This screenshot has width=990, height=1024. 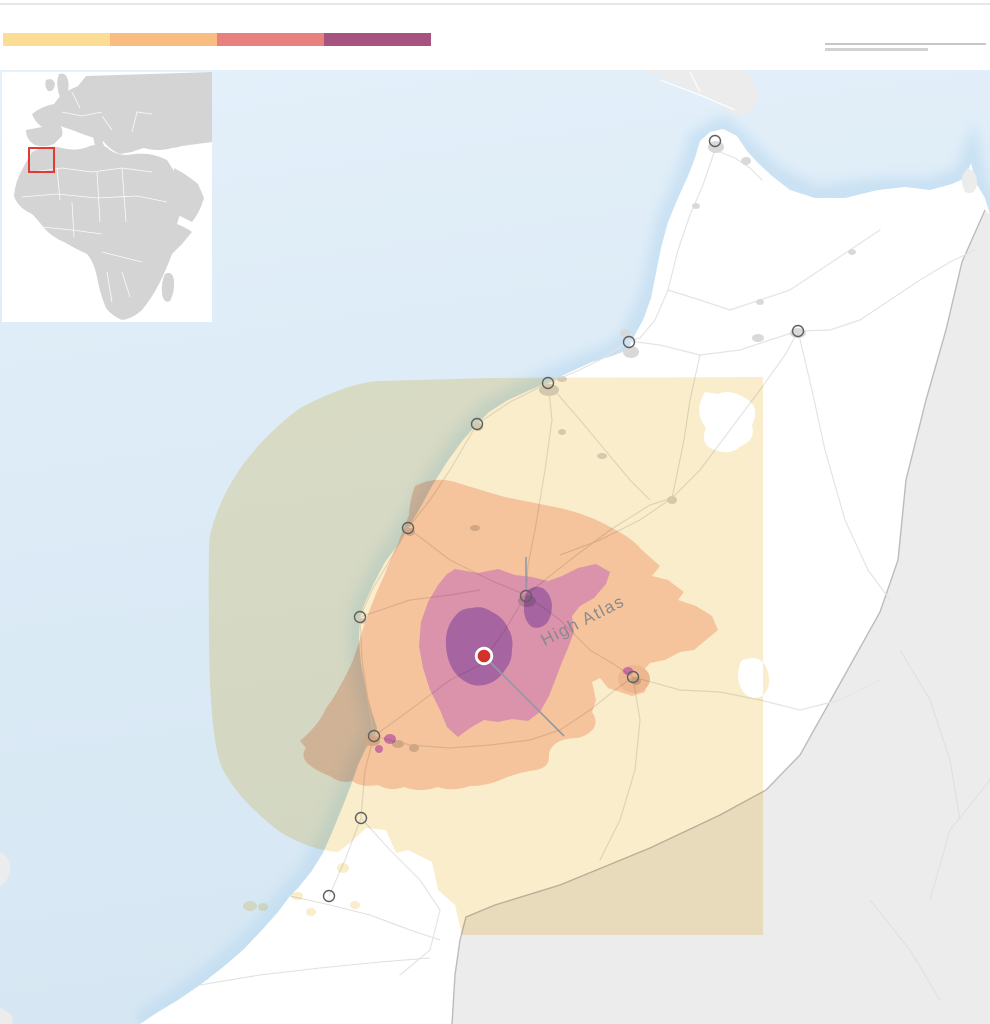 I want to click on land-melilla, so click(x=969, y=181).